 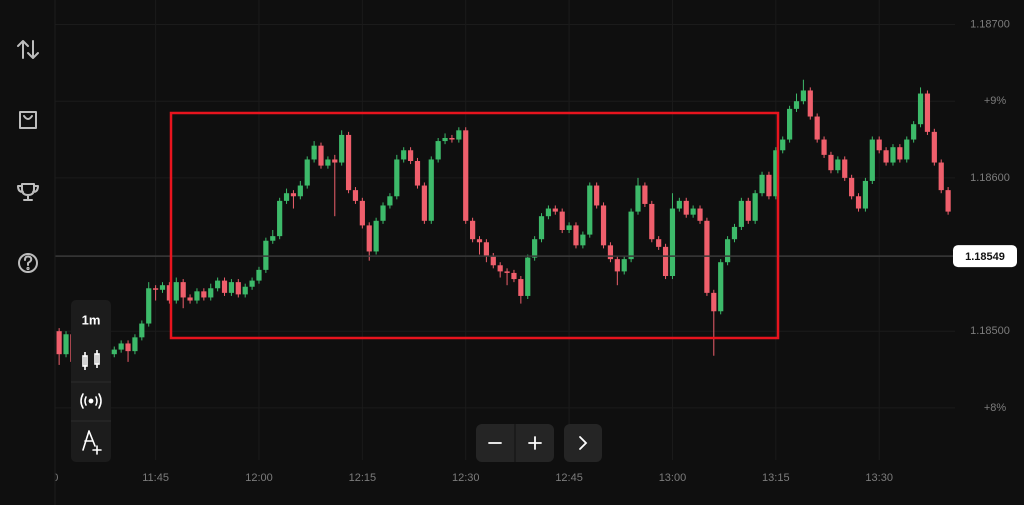 What do you see at coordinates (91, 319) in the screenshot?
I see `interval-button: 1m` at bounding box center [91, 319].